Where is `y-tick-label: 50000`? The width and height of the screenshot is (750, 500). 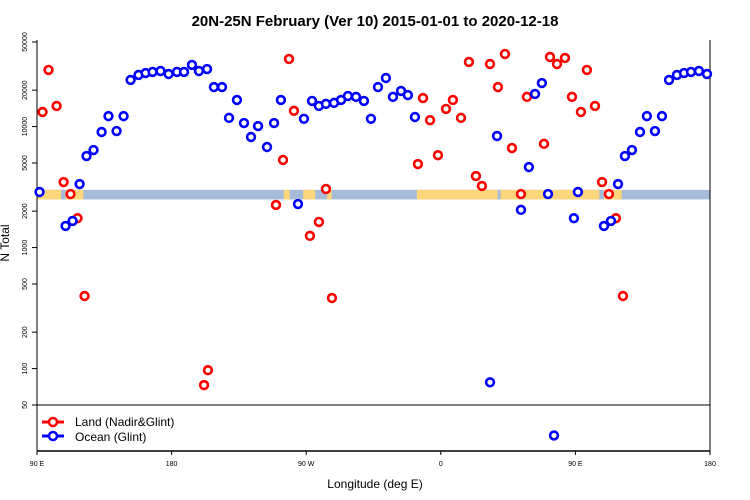 y-tick-label: 50000 is located at coordinates (25, 42).